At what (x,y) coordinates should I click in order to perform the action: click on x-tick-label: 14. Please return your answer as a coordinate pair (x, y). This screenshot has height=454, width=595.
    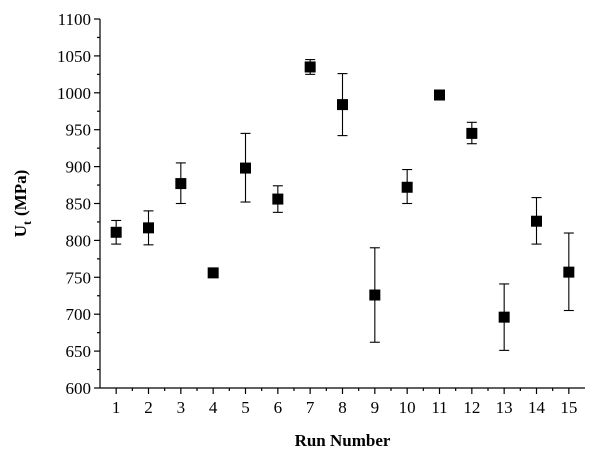
    Looking at the image, I should click on (537, 407).